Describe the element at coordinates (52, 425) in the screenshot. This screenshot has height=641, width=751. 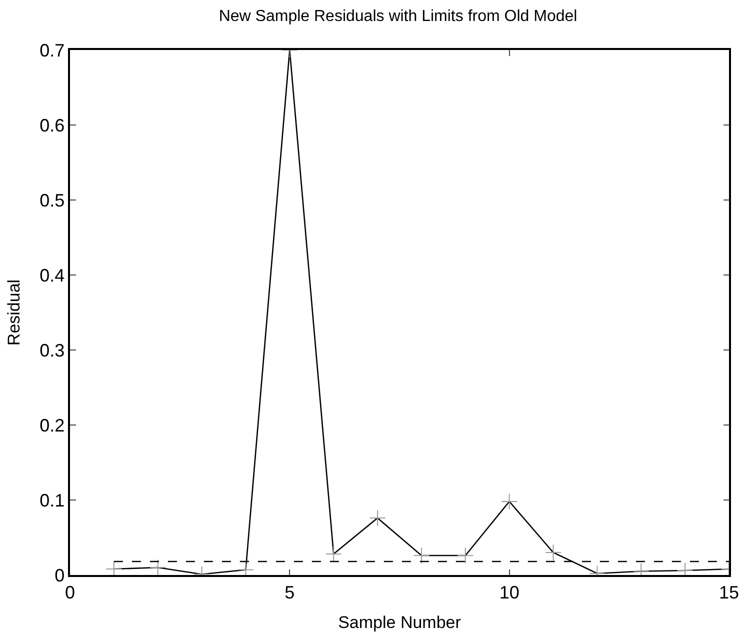
I see `y-tick-label: 0.2` at that location.